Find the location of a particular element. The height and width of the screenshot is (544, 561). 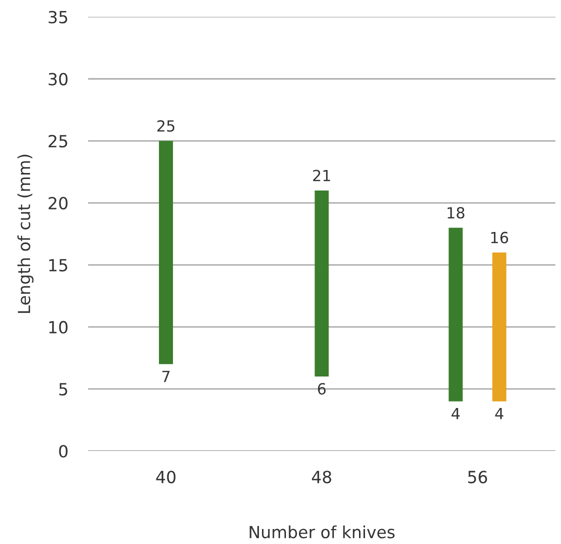

y-tick-label: 25 is located at coordinates (58, 141).